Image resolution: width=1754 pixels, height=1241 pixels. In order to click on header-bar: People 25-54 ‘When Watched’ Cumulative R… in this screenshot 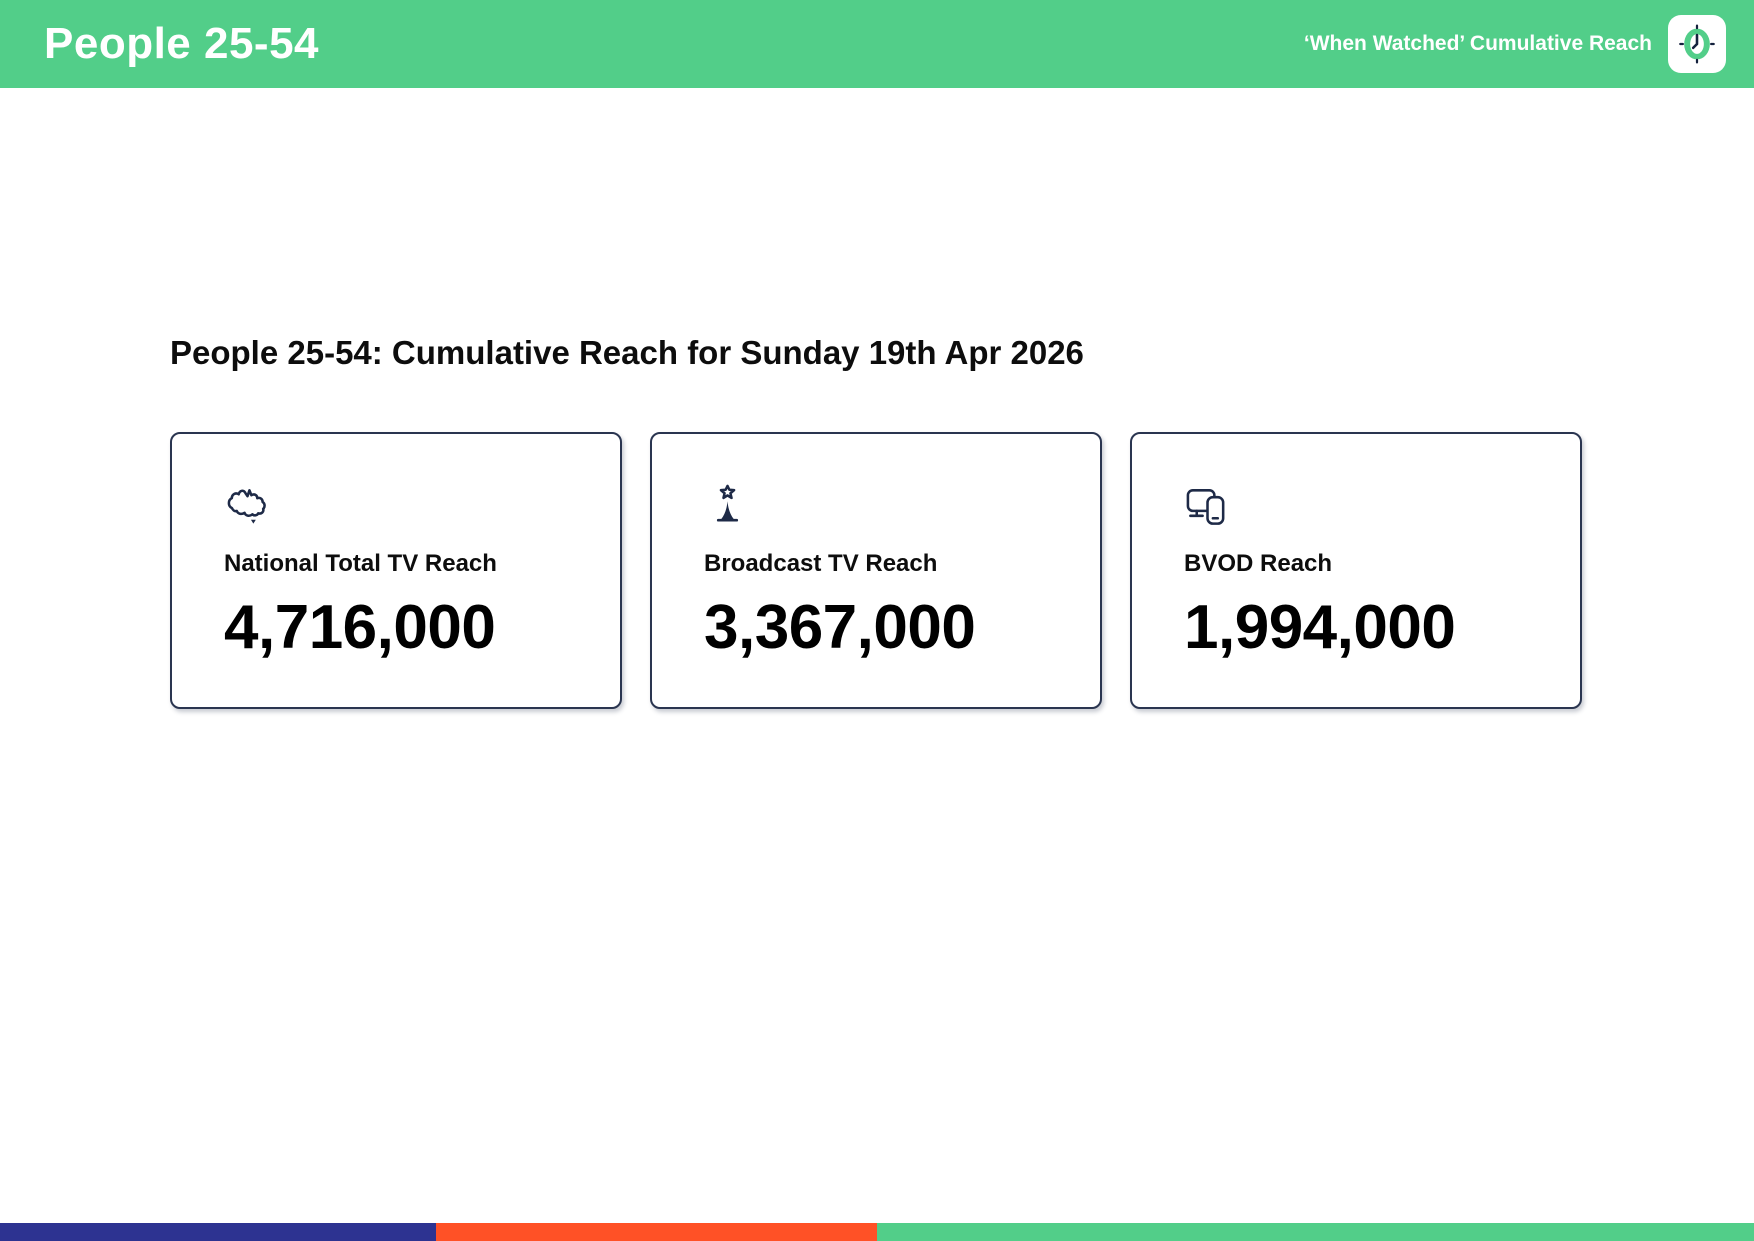, I will do `click(877, 44)`.